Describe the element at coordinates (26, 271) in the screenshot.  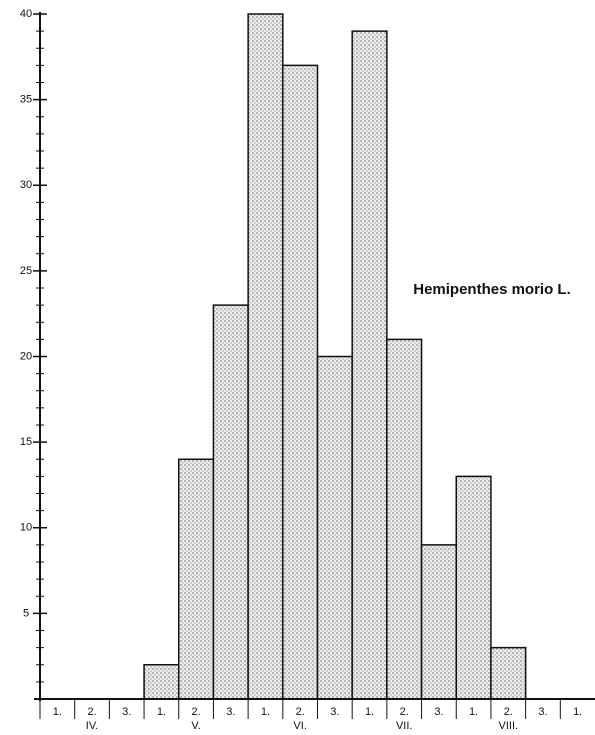
I see `y-tick-label: 25` at that location.